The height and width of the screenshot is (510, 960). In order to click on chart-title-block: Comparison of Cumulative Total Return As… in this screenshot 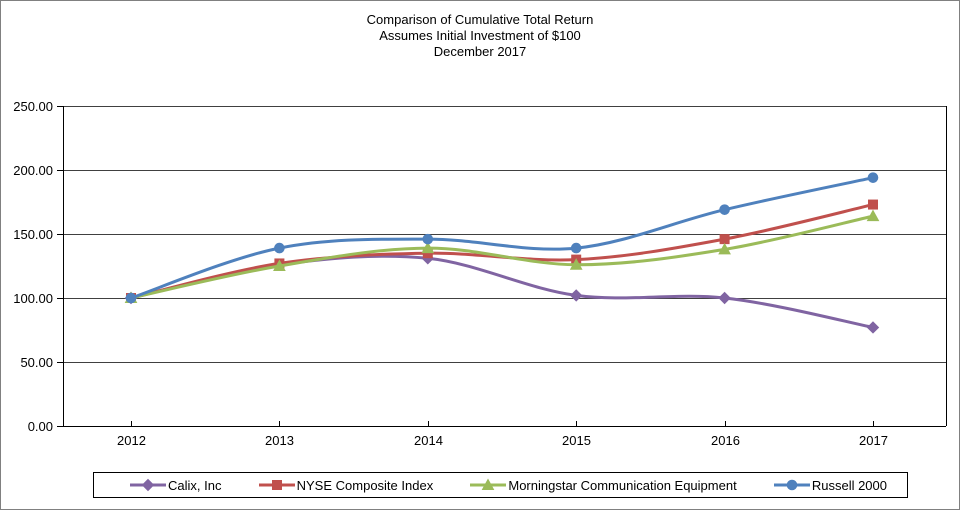, I will do `click(480, 36)`.